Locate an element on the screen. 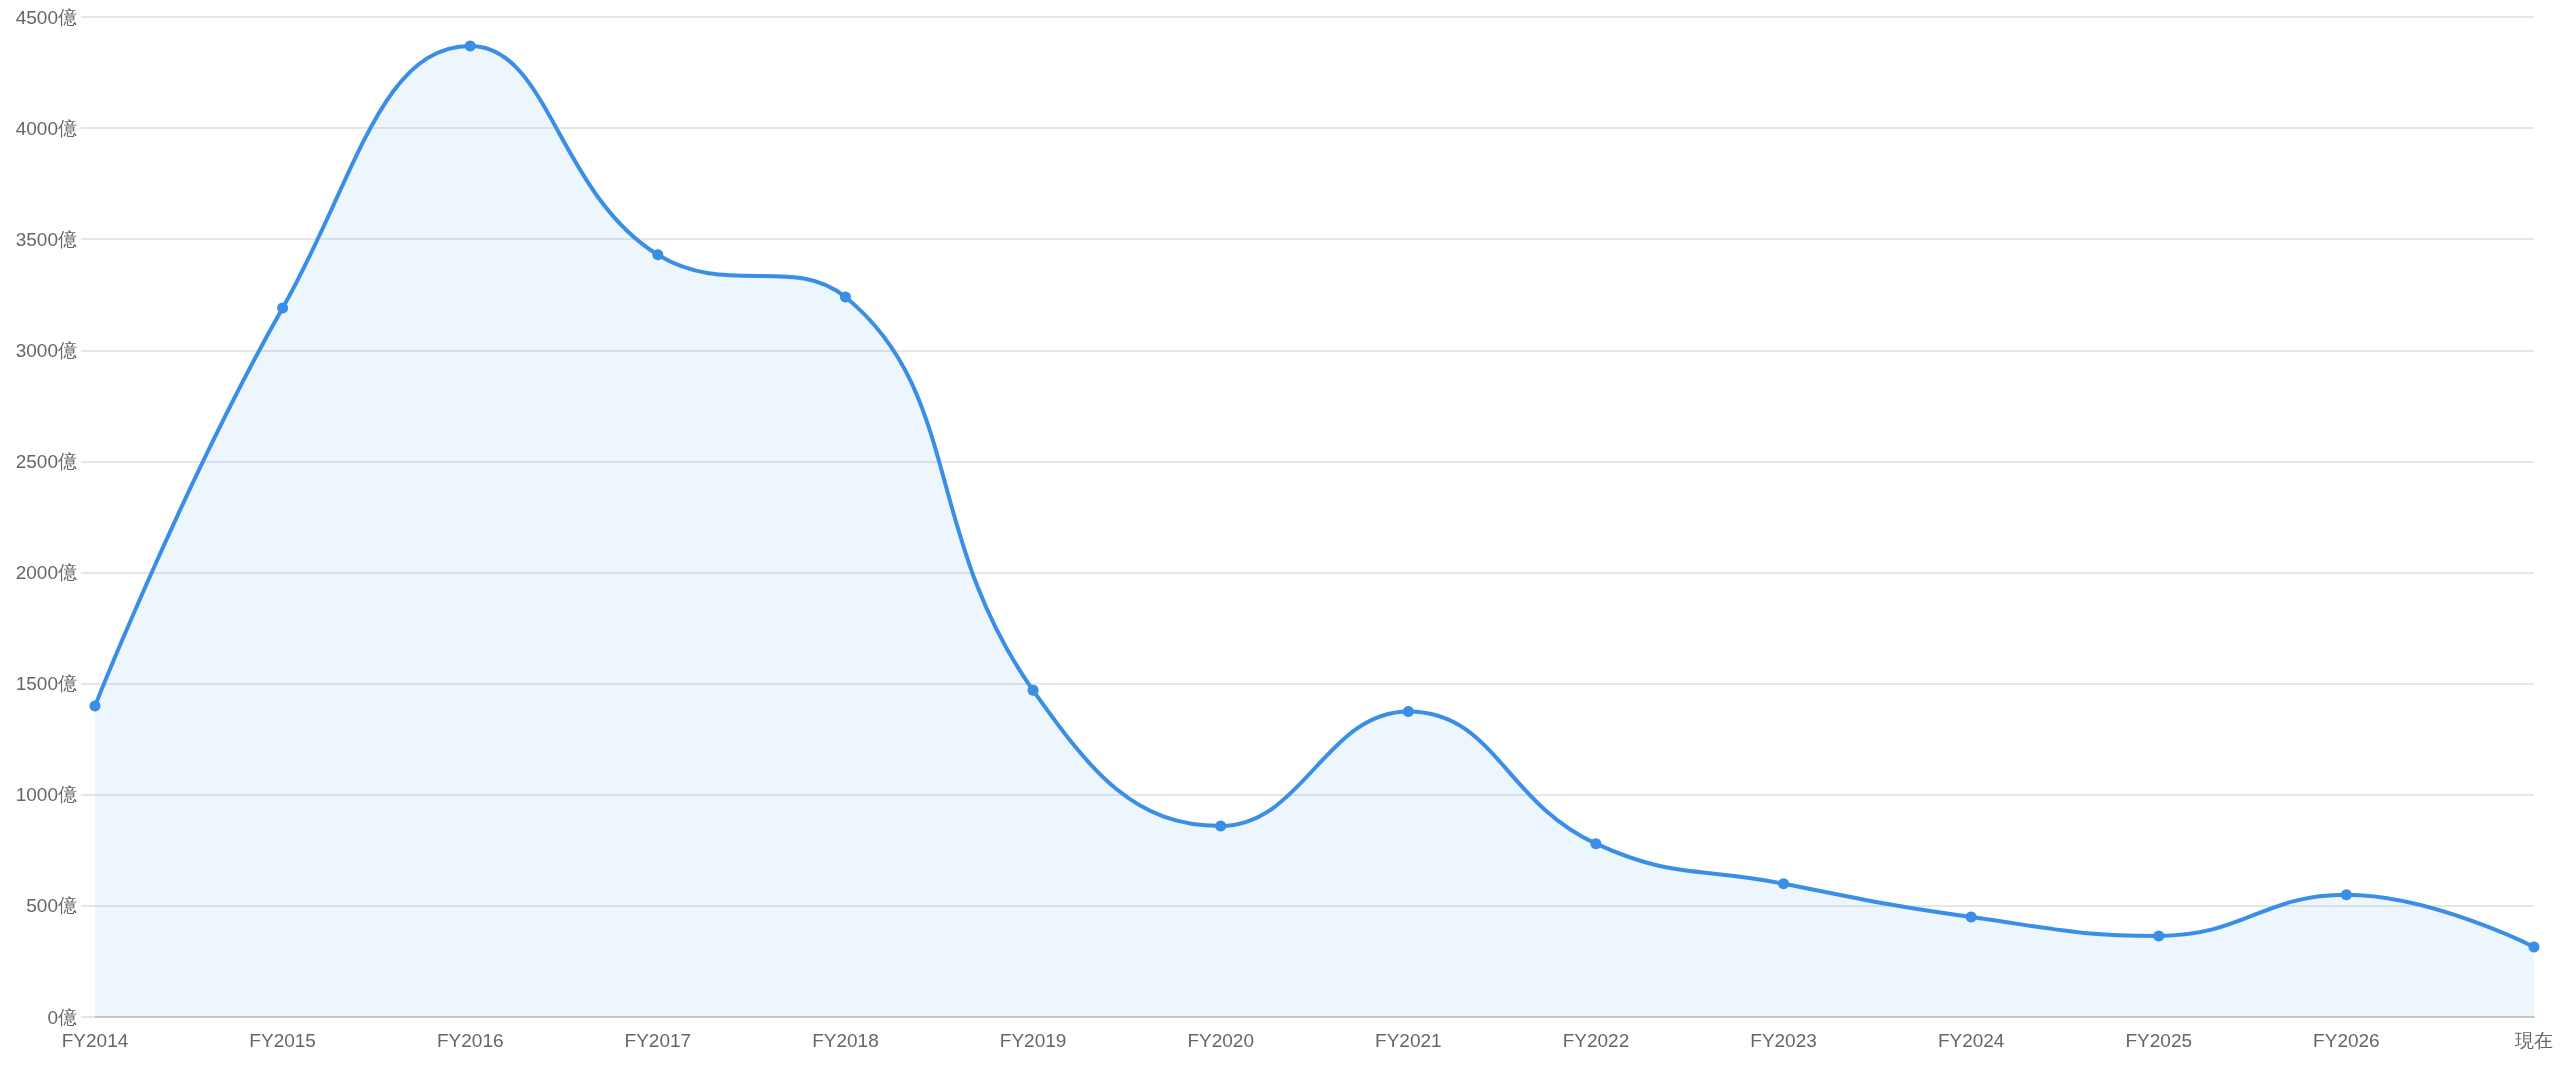 Image resolution: width=2560 pixels, height=1067 pixels. x-tick-label: FY2019 is located at coordinates (1033, 1040).